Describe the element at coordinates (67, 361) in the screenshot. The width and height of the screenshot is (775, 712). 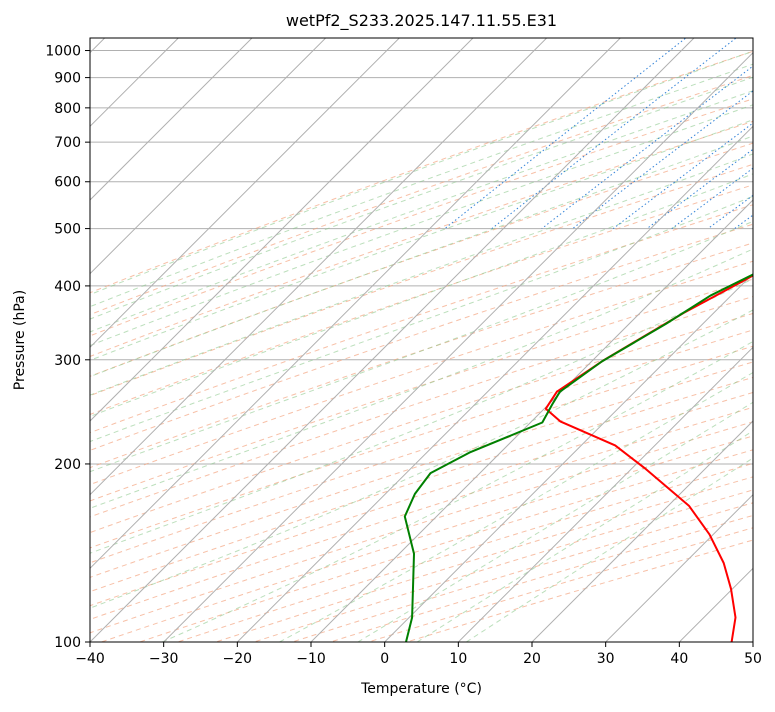
I see `y-tick-label: 300` at that location.